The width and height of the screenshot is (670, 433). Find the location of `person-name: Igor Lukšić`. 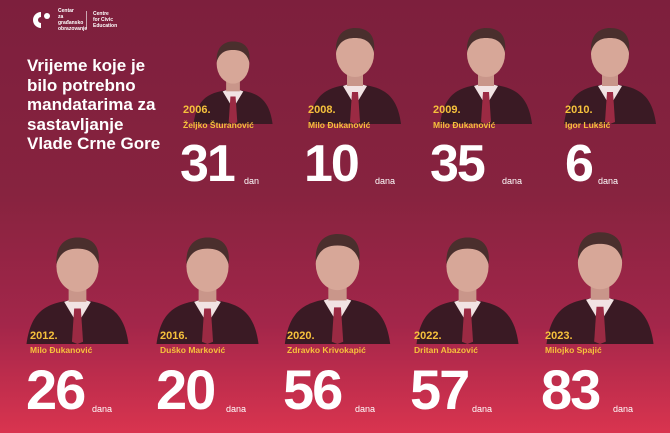

person-name: Igor Lukšić is located at coordinates (588, 125).